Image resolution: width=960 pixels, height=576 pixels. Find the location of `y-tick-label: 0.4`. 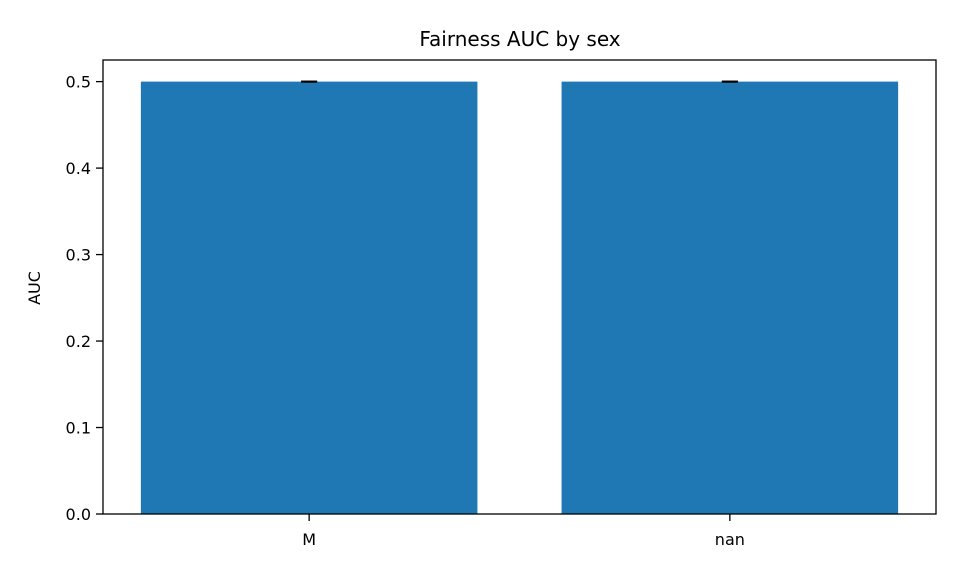

y-tick-label: 0.4 is located at coordinates (78, 168).